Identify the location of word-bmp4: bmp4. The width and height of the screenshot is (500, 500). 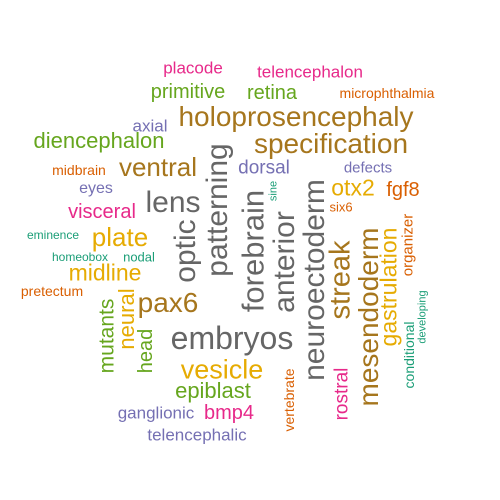
(229, 413).